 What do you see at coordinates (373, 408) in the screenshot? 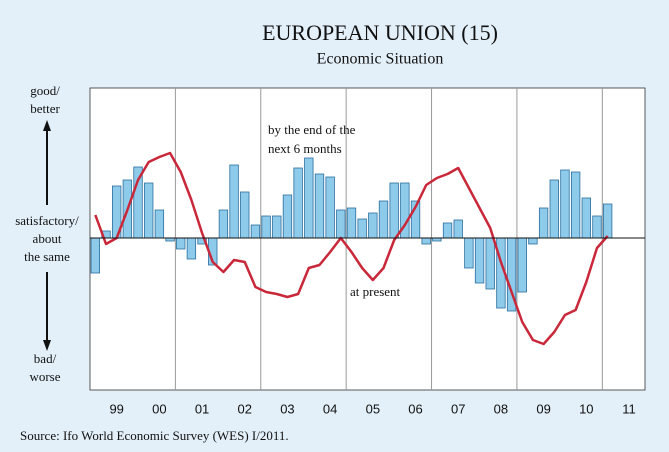
I see `x-tick-label: 05` at bounding box center [373, 408].